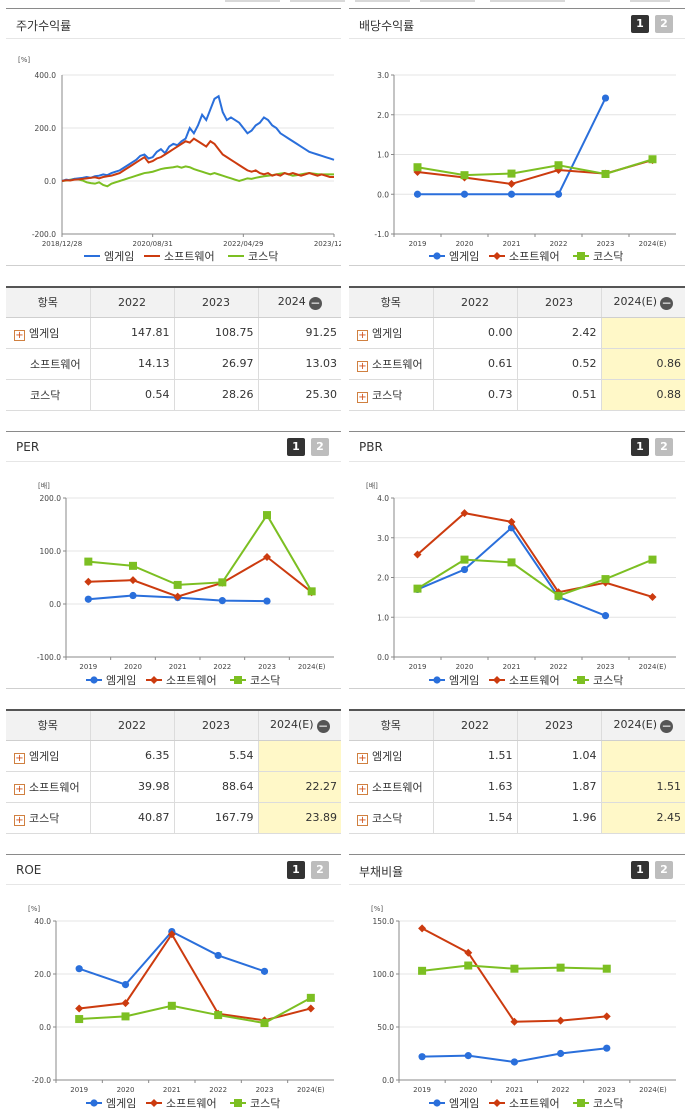 The image size is (691, 1115). Describe the element at coordinates (524, 1103) in the screenshot. I see `legend-item: 소프트웨어` at that location.